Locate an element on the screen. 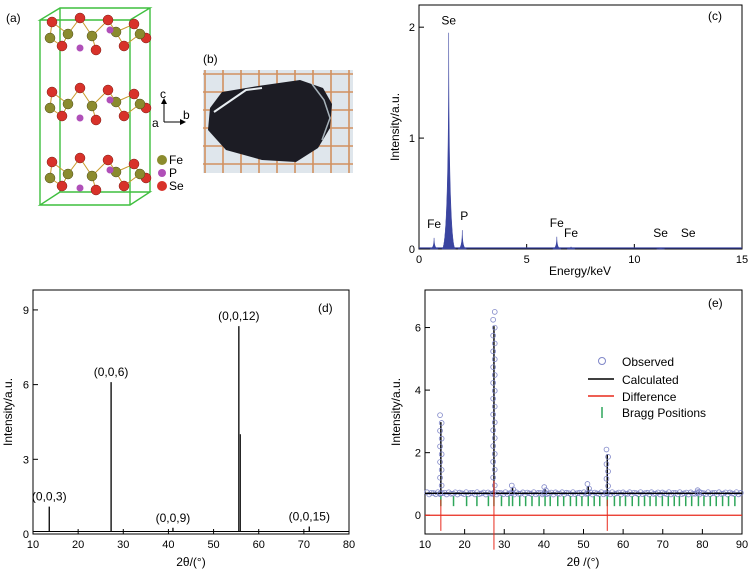 This screenshot has width=748, height=577. eds-peak-label: Se is located at coordinates (660, 233).